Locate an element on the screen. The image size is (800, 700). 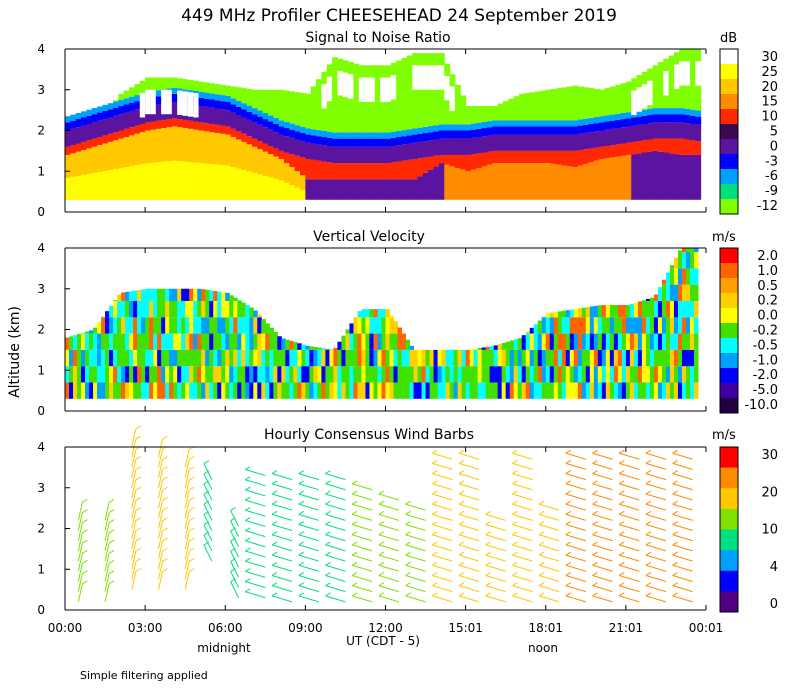
y-tick-label: 4 is located at coordinates (41, 447).